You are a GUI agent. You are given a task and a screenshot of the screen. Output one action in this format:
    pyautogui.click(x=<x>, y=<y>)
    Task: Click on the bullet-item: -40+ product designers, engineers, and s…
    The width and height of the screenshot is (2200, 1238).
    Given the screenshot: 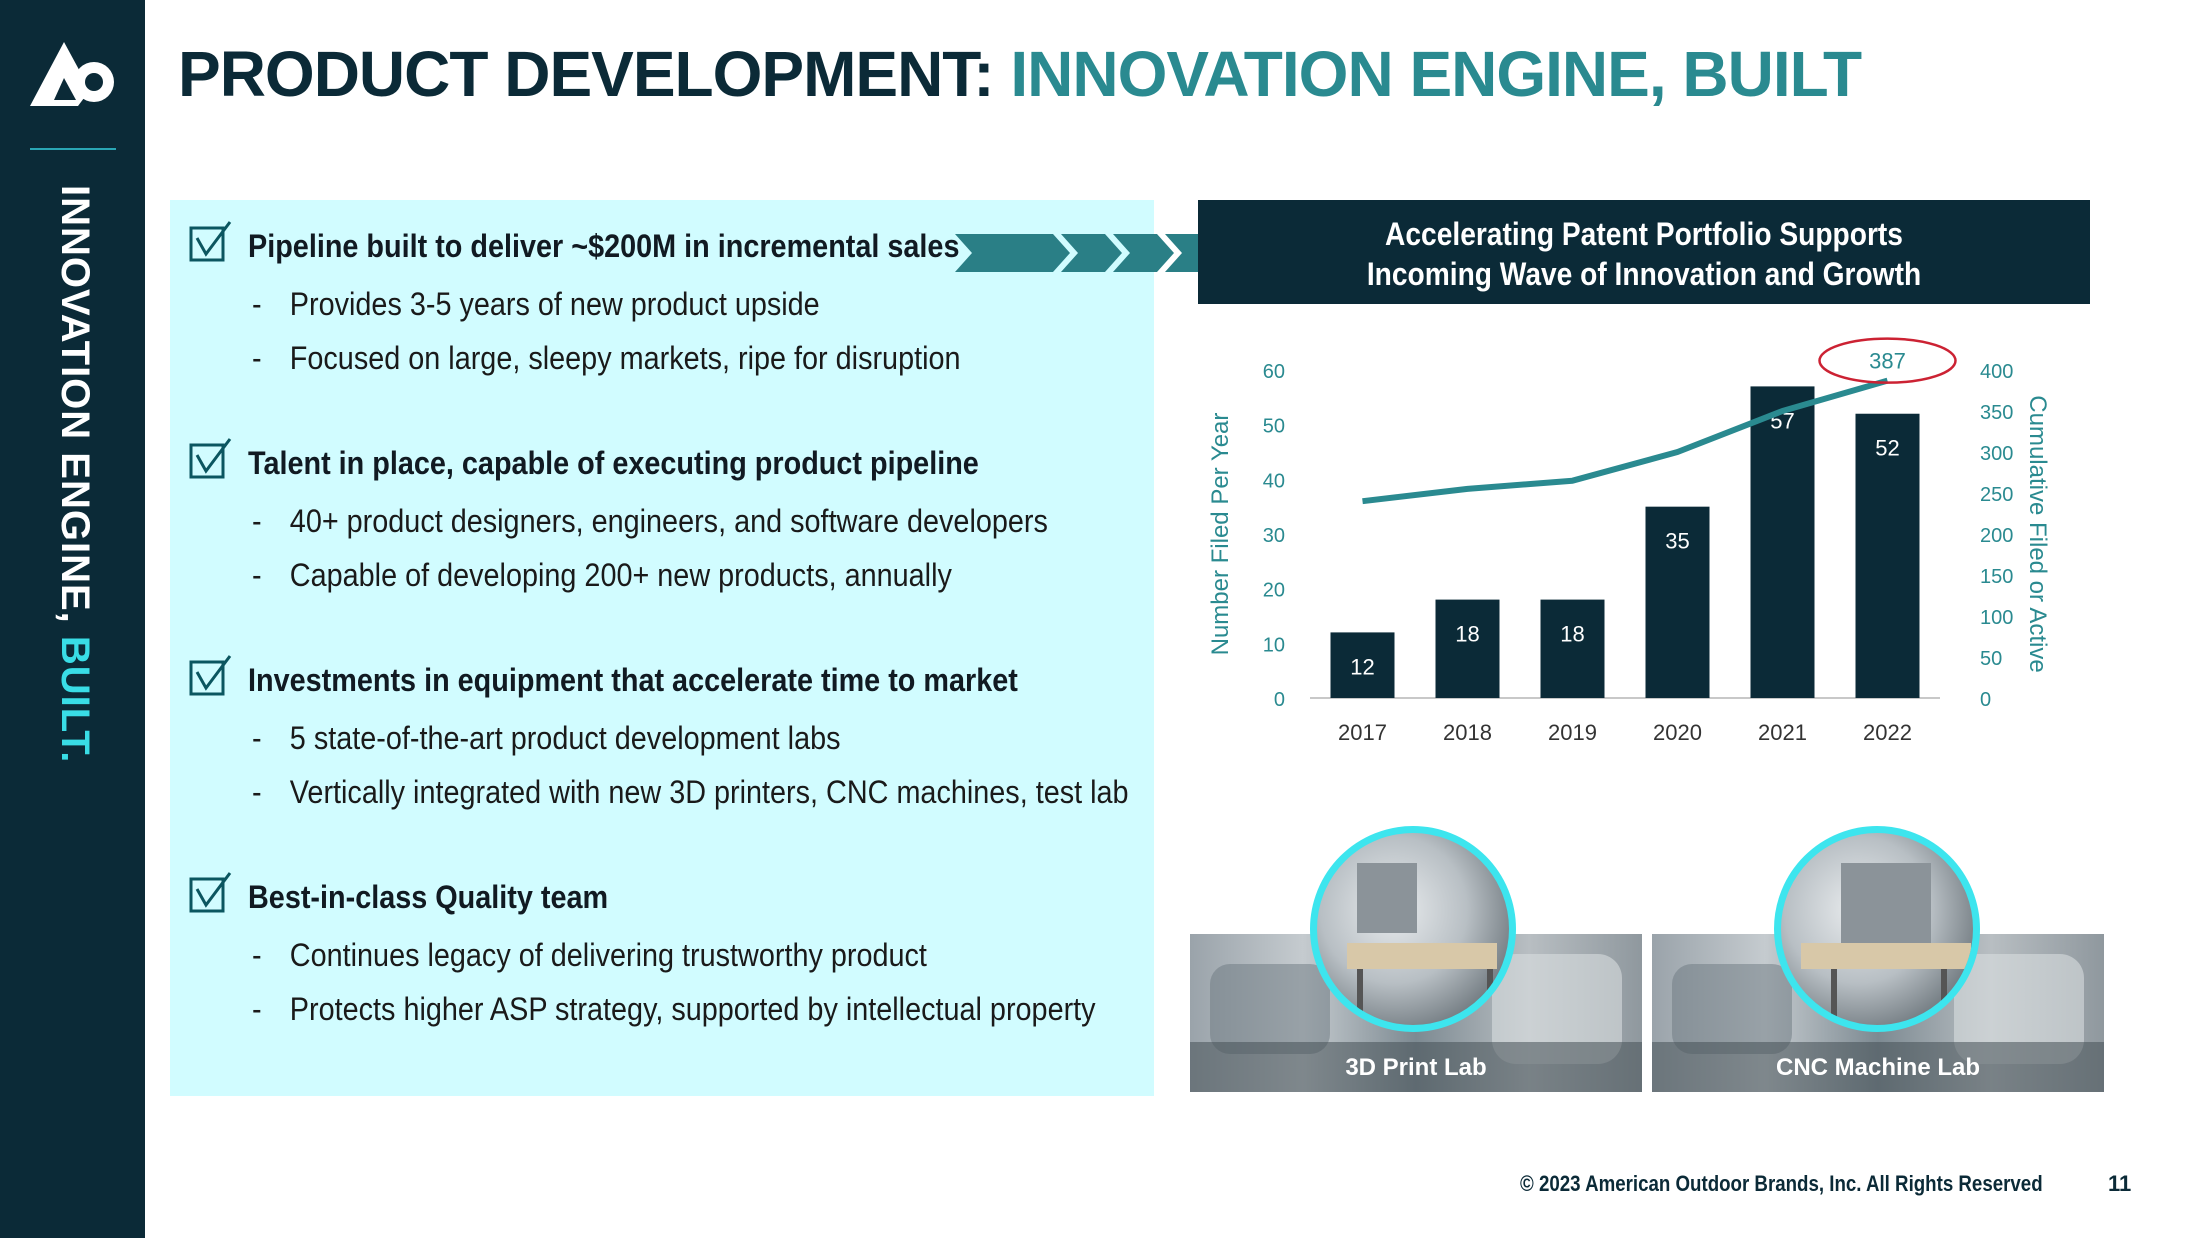 What is the action you would take?
    pyautogui.click(x=650, y=521)
    